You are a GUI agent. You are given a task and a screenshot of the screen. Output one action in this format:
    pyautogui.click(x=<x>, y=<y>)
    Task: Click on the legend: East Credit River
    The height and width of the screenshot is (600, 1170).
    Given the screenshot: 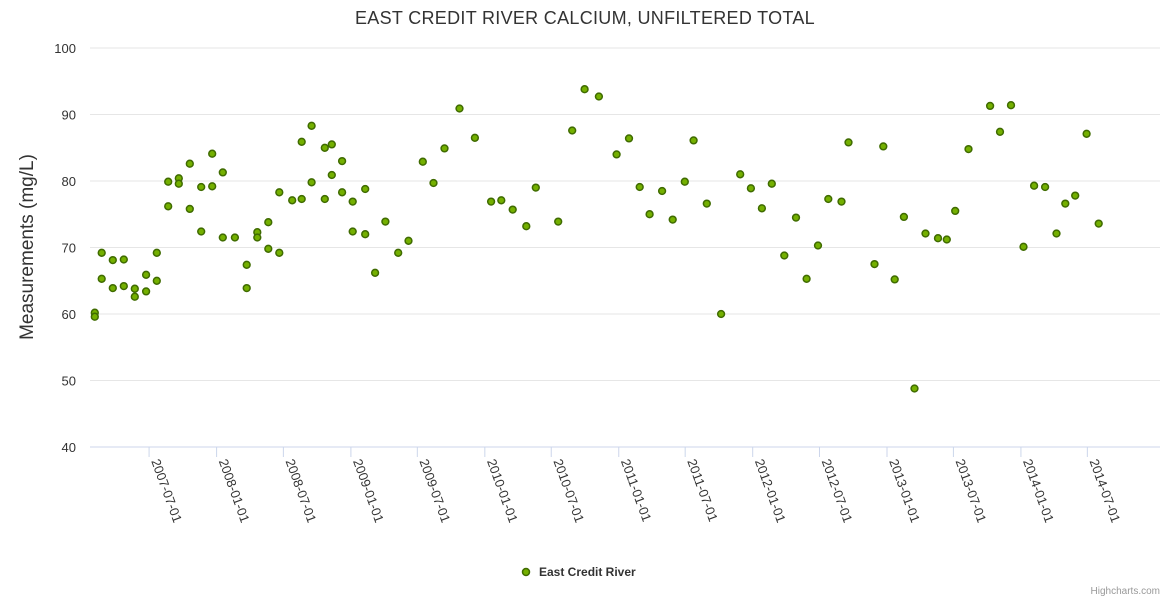 What is the action you would take?
    pyautogui.click(x=579, y=572)
    